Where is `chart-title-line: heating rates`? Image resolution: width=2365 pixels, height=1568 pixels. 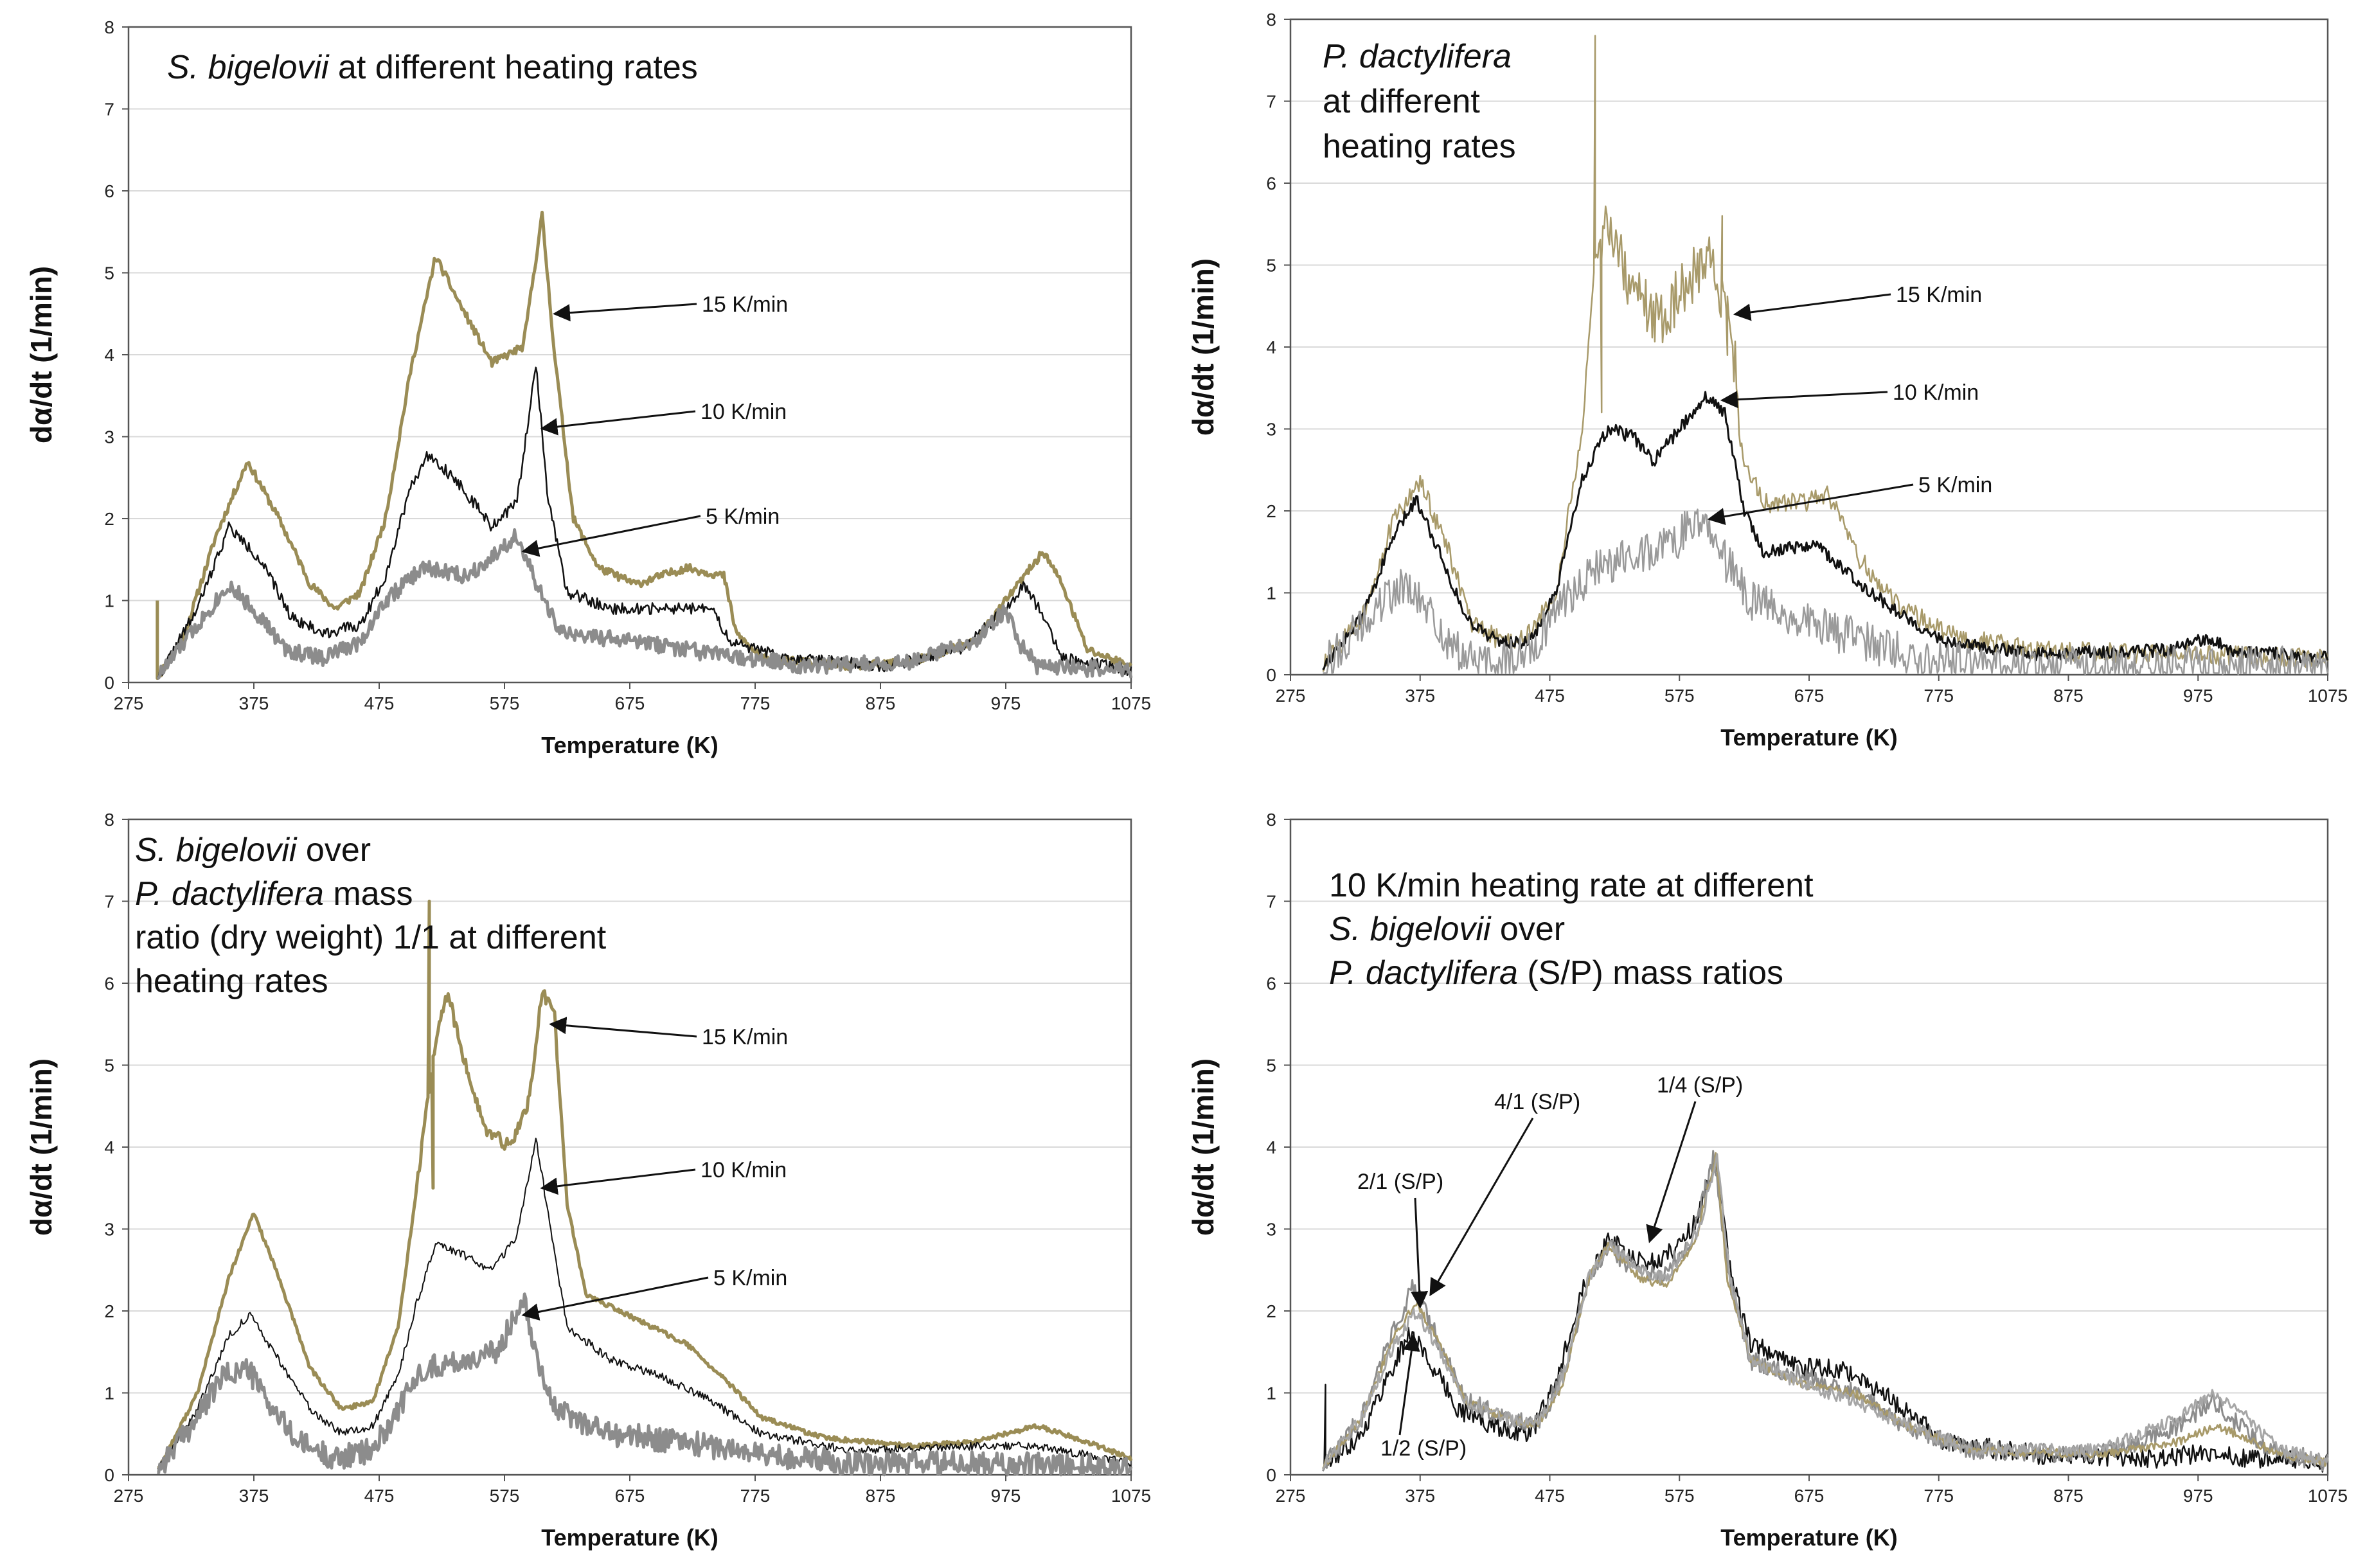 chart-title-line: heating rates is located at coordinates (232, 981).